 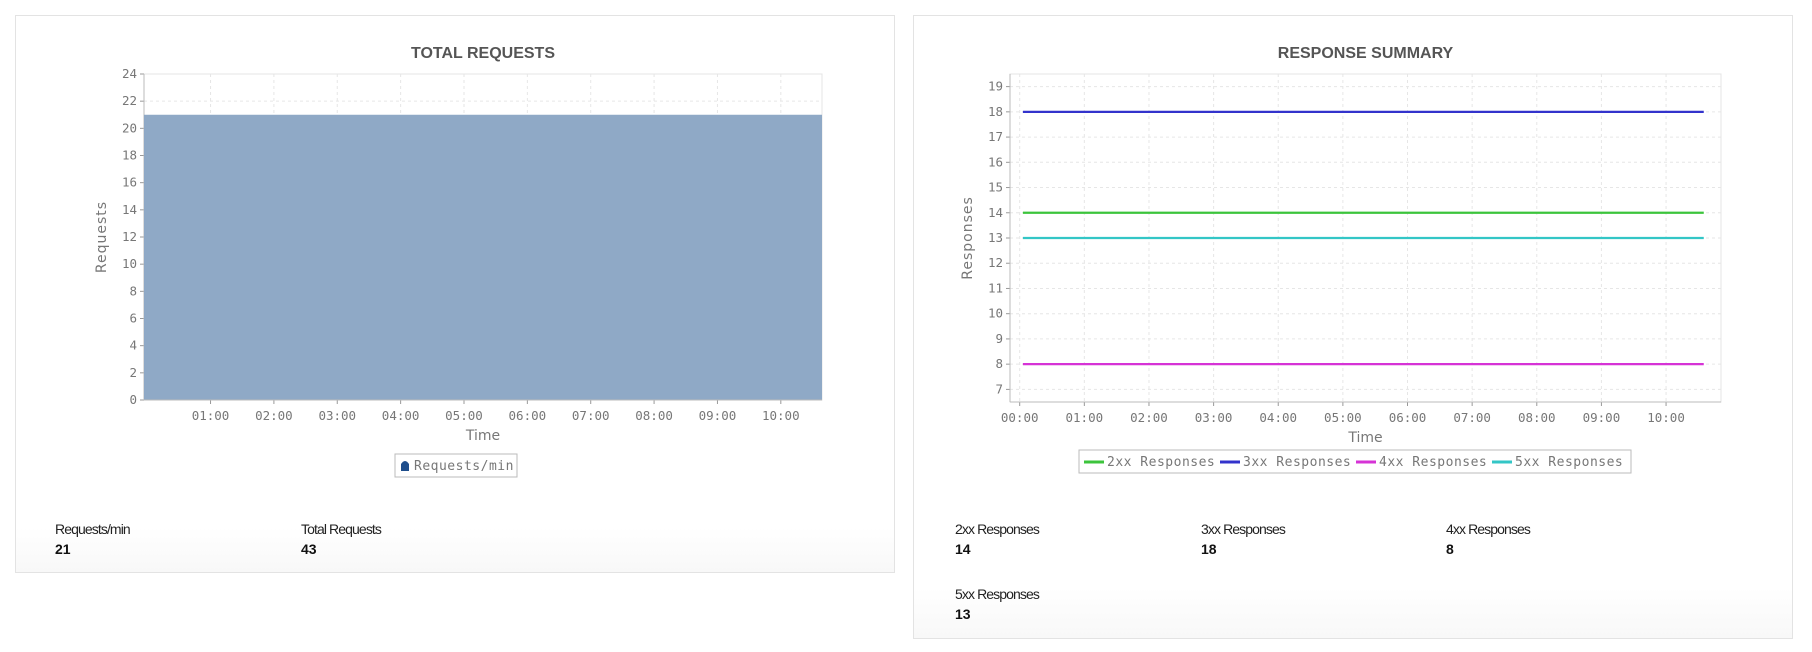 What do you see at coordinates (1488, 539) in the screenshot?
I see `stat-4xx: 4xx Responses 8` at bounding box center [1488, 539].